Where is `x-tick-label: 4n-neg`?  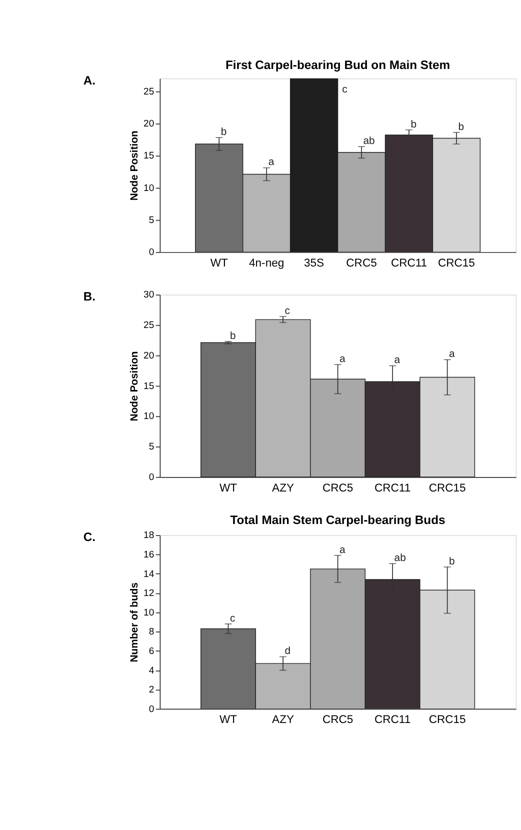
x-tick-label: 4n-neg is located at coordinates (266, 263).